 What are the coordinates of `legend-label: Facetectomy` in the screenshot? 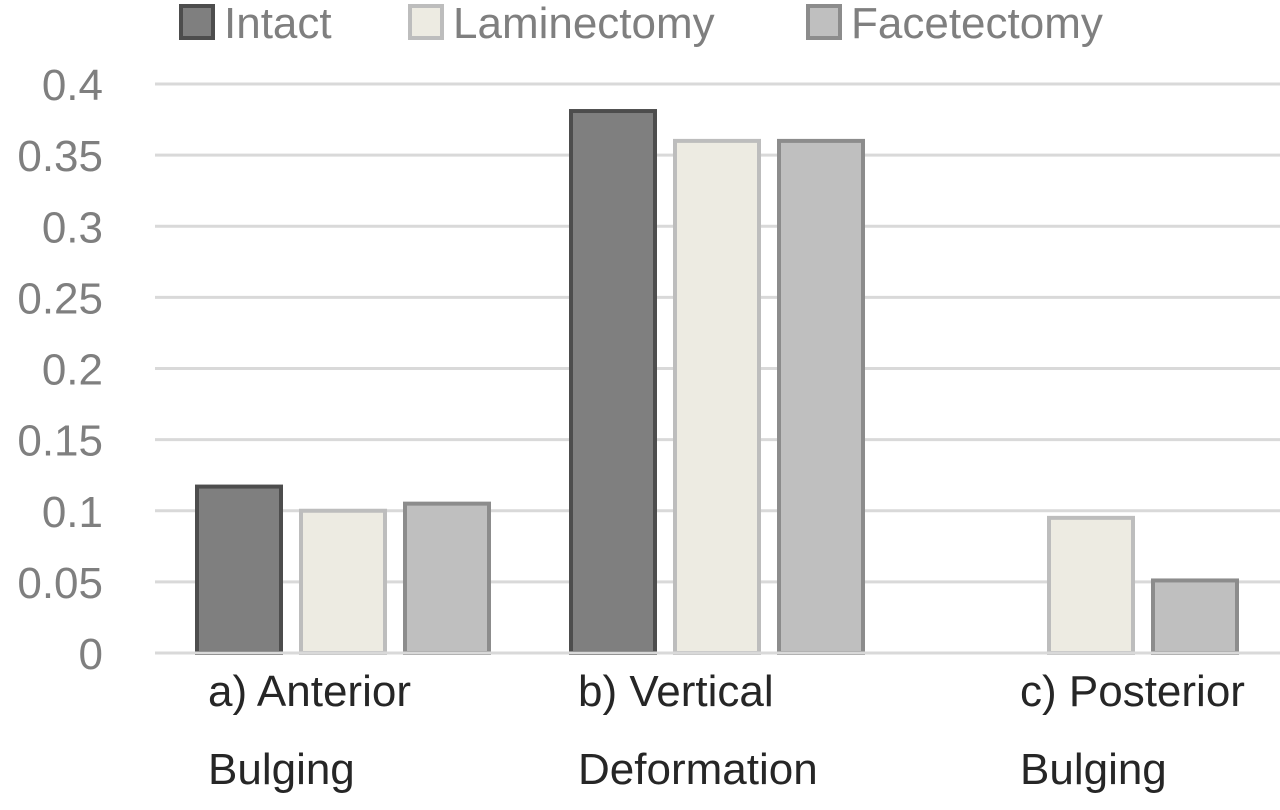 It's located at (977, 24).